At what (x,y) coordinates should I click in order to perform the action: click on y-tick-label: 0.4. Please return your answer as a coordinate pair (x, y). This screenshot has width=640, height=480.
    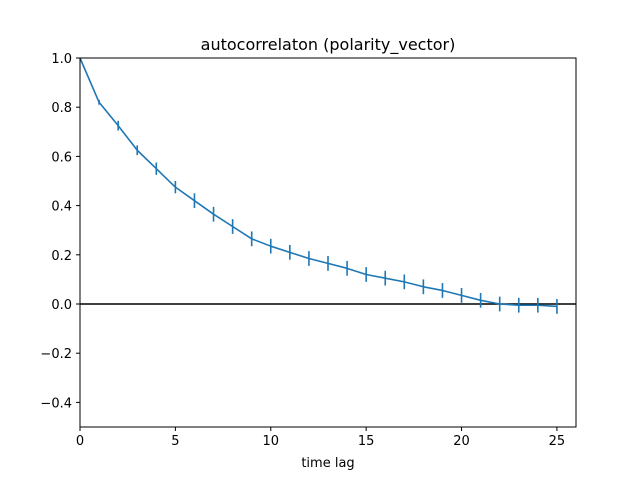
    Looking at the image, I should click on (61, 207).